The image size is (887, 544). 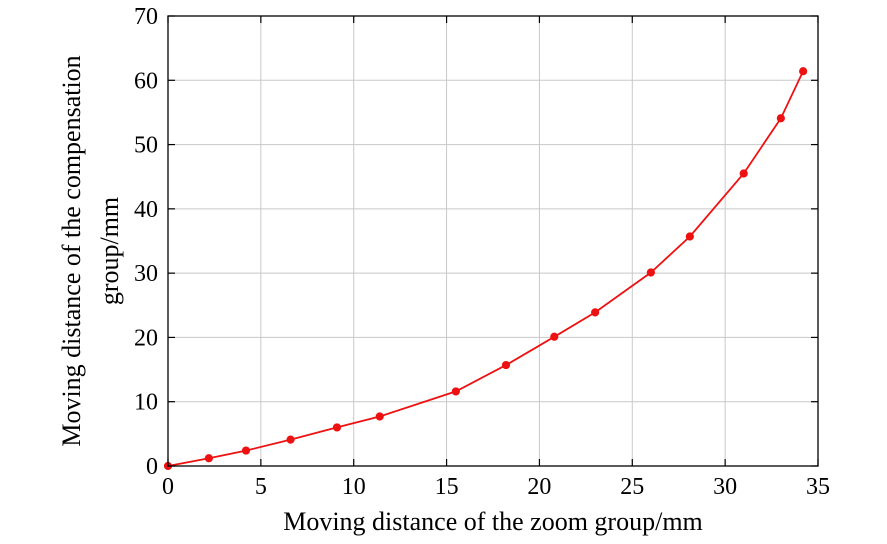 What do you see at coordinates (146, 17) in the screenshot?
I see `y-tick-label: 70` at bounding box center [146, 17].